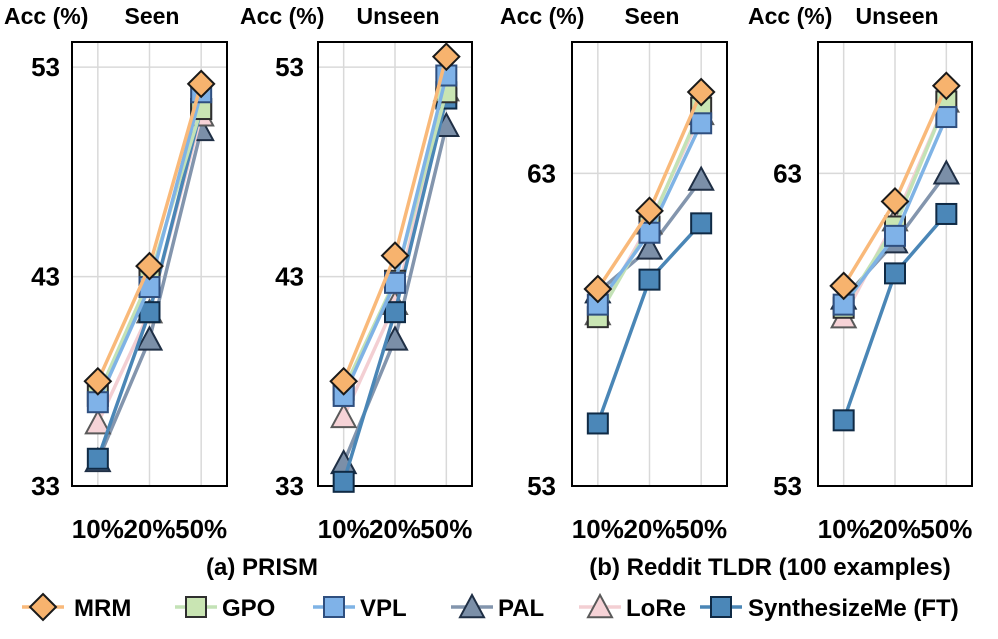 The image size is (998, 639). Describe the element at coordinates (769, 567) in the screenshot. I see `caption-b: (b) Reddit TLDR (100 examples)` at that location.